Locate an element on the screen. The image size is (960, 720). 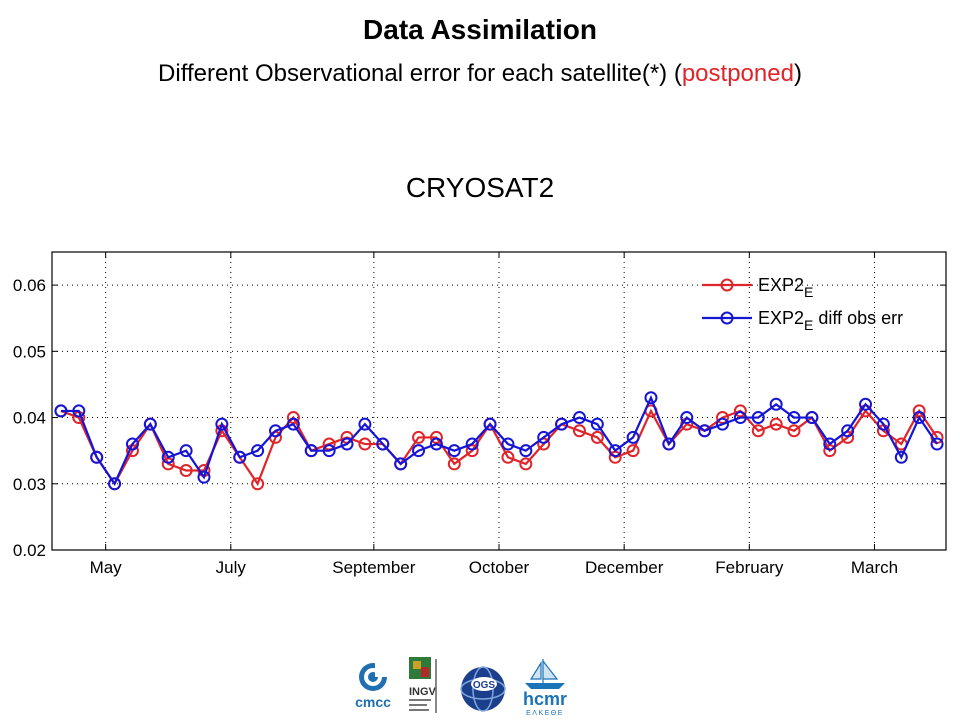
subtitle-highlight: postponed is located at coordinates (737, 73).